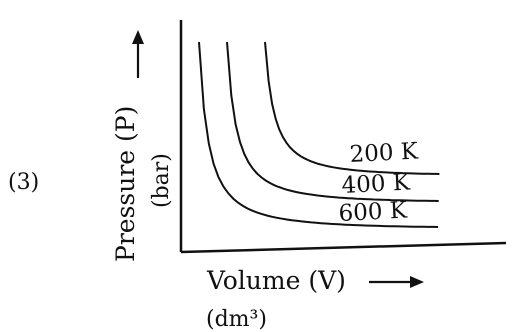  I want to click on y-axis-unit: (bar), so click(161, 180).